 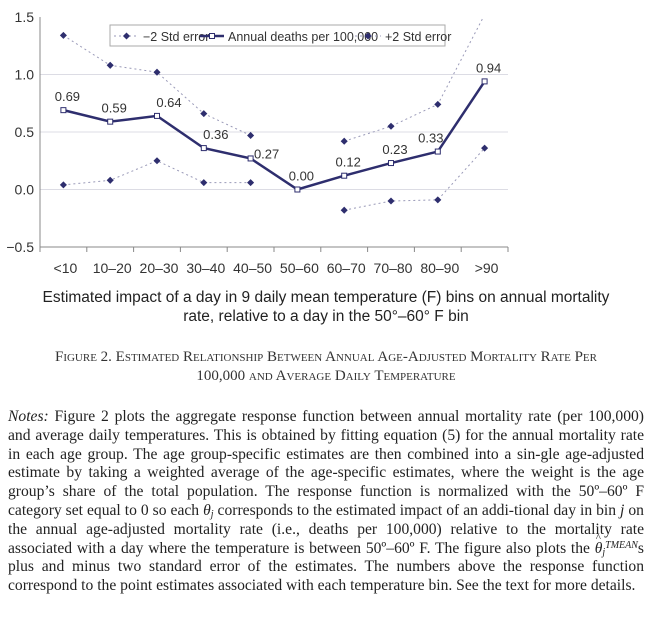 I want to click on y-tick-label: 1.0, so click(x=25, y=75).